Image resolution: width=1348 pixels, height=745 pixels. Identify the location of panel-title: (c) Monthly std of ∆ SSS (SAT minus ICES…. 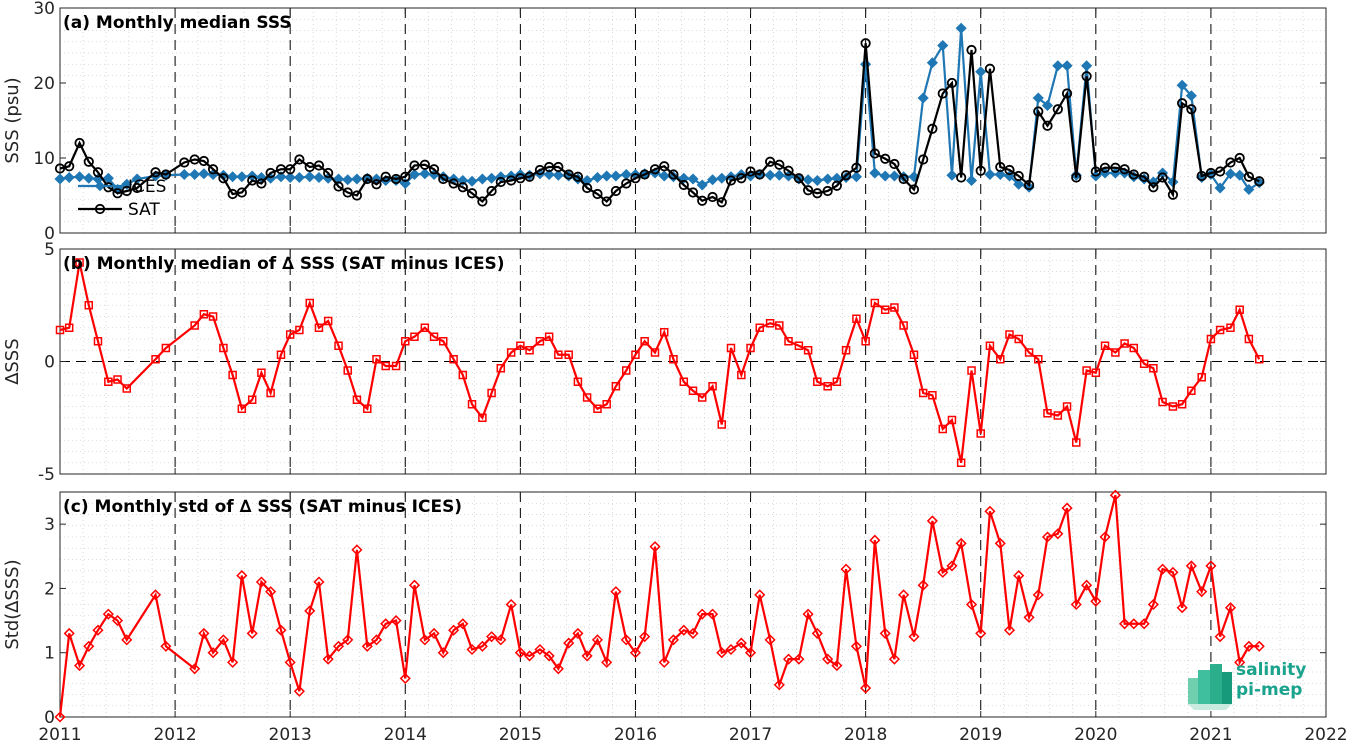
(262, 507).